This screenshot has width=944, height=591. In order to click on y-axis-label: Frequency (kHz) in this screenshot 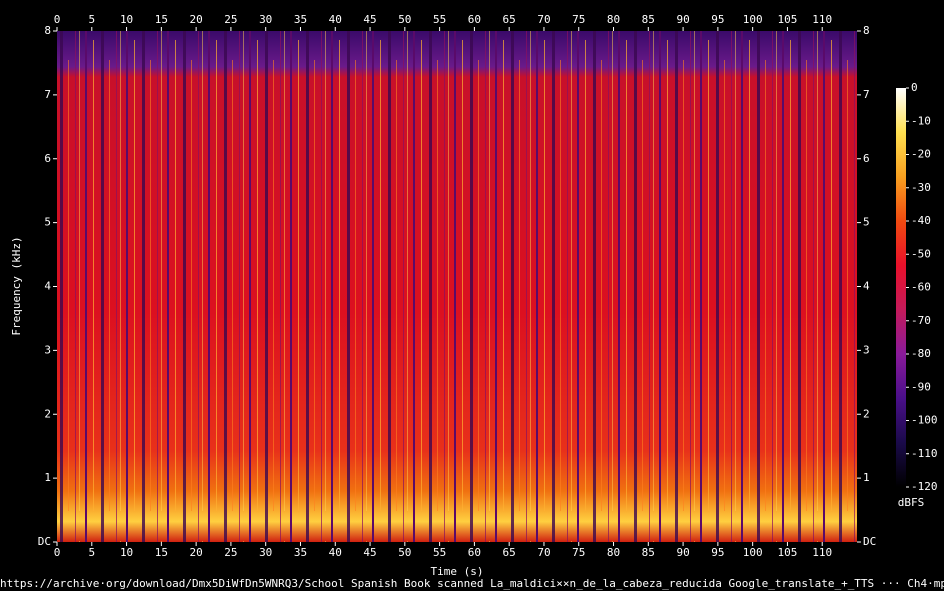, I will do `click(16, 285)`.